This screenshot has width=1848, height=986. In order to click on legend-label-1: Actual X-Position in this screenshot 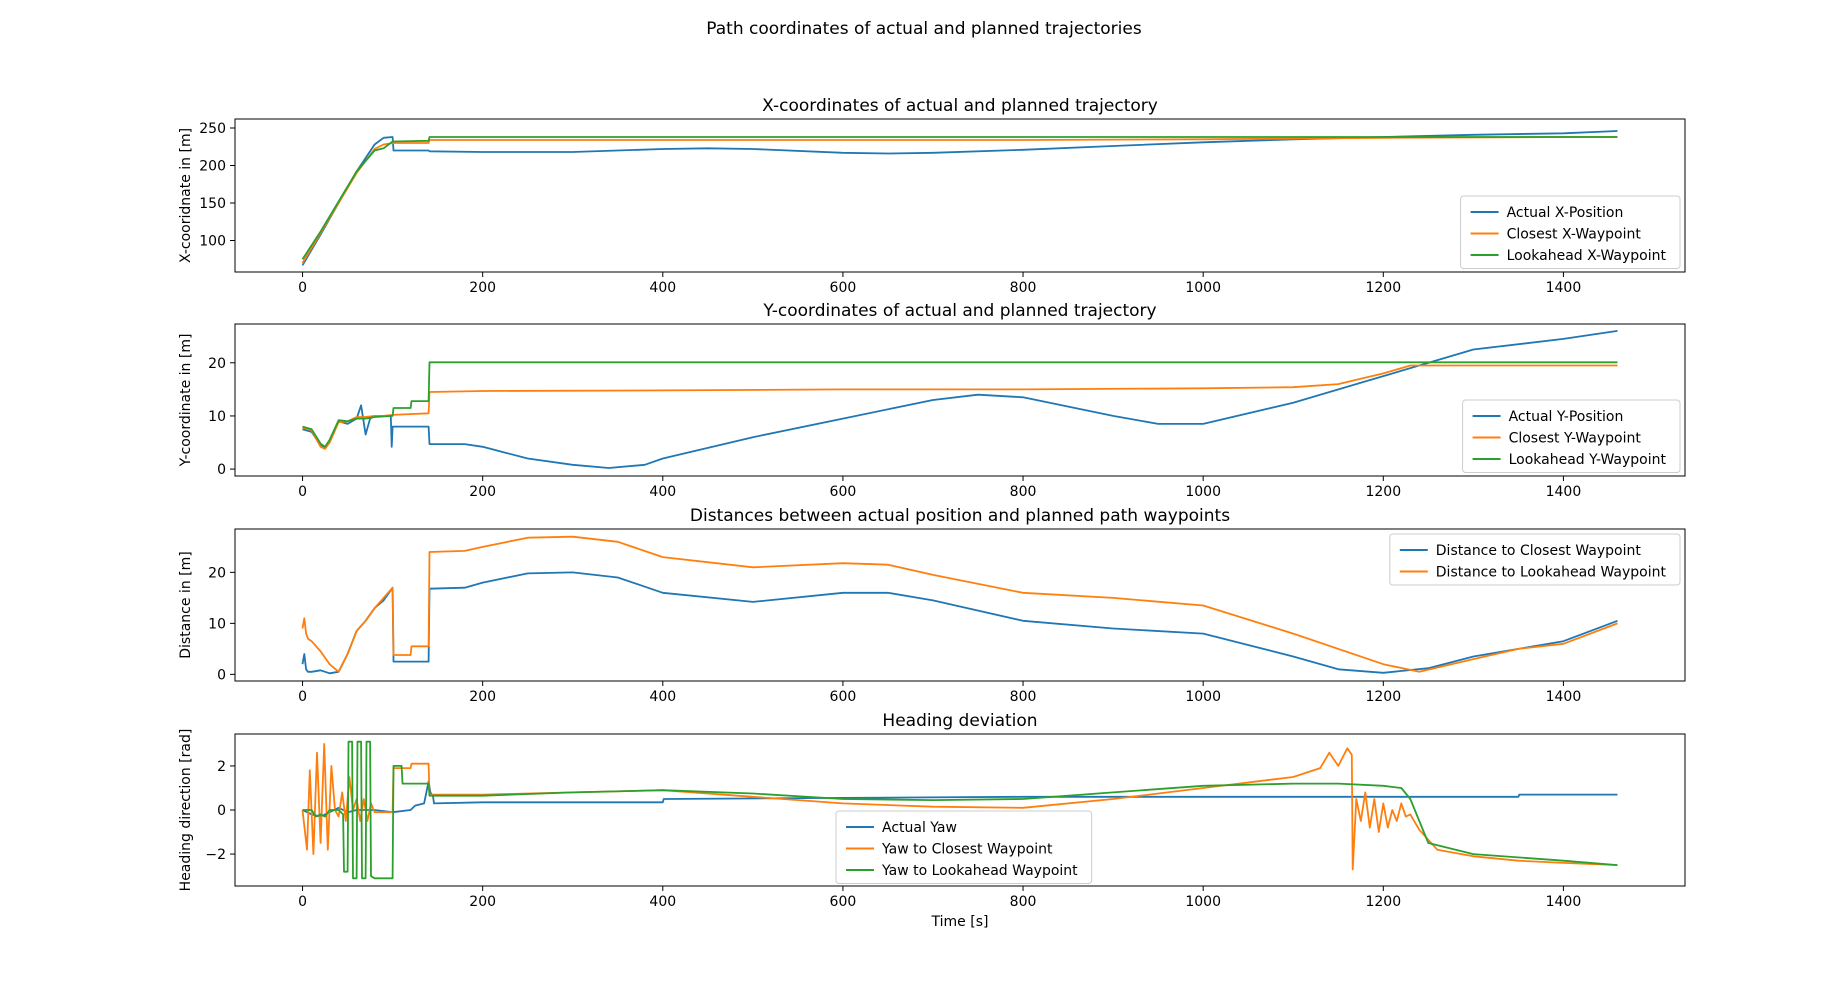, I will do `click(1565, 213)`.